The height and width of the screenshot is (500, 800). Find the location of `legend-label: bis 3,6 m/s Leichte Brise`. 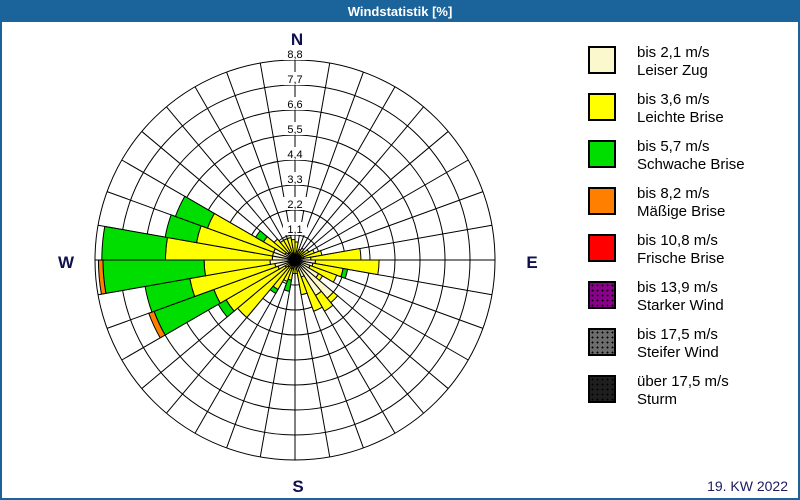

legend-label: bis 3,6 m/s Leichte Brise is located at coordinates (680, 109).